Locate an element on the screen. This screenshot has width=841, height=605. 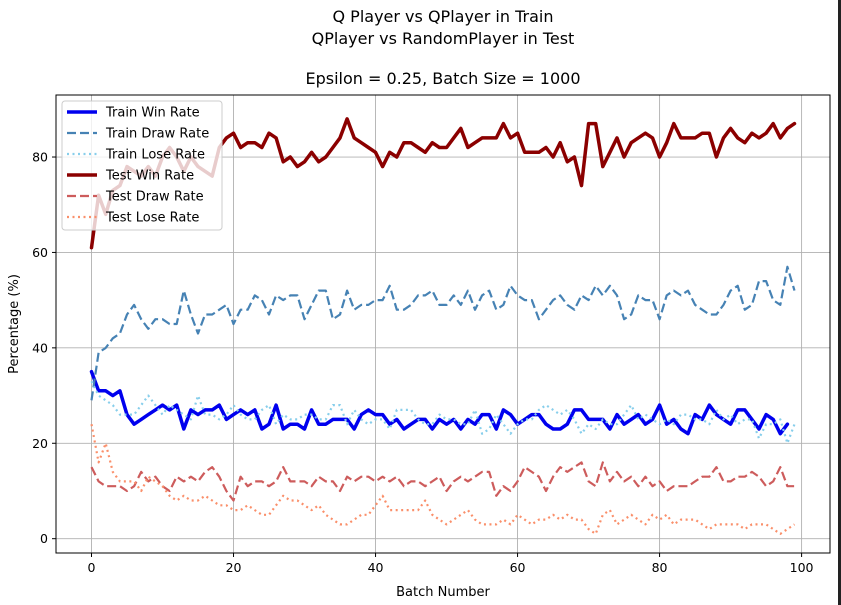
legend-label: Test Lose Rate is located at coordinates (152, 218).